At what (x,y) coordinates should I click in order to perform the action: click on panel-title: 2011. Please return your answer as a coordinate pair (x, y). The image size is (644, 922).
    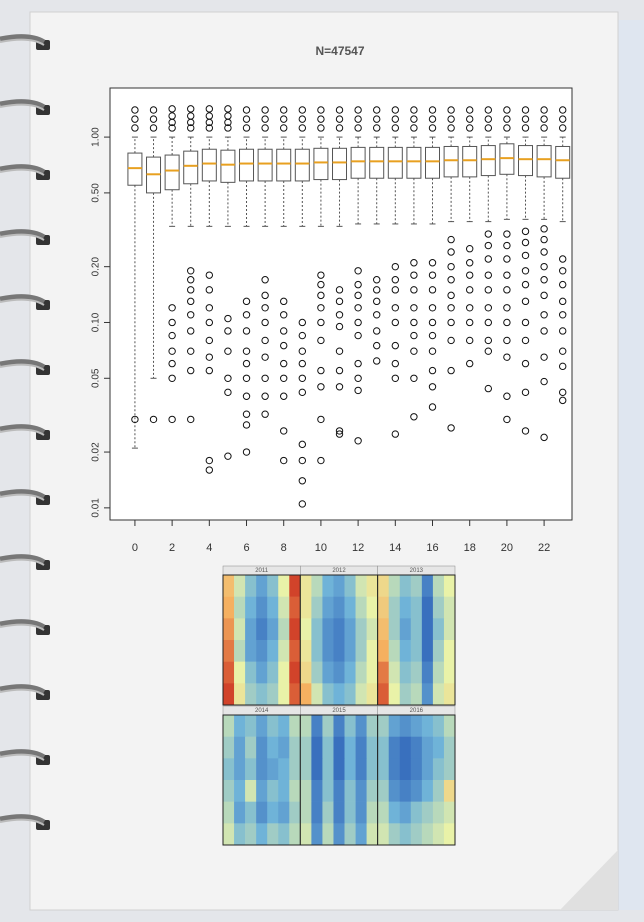
    Looking at the image, I should click on (262, 571).